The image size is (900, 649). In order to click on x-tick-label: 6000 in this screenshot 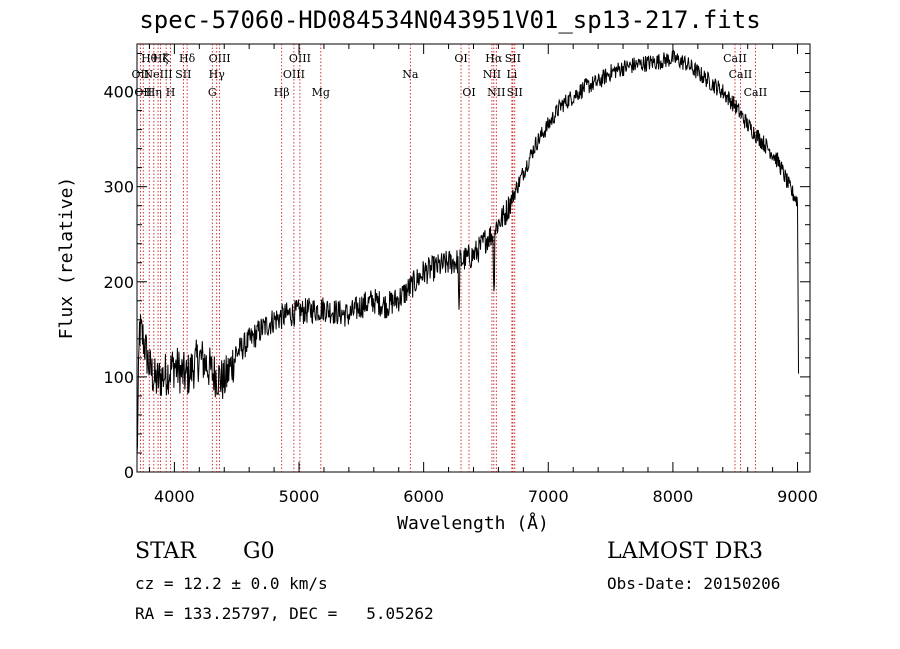, I will do `click(423, 496)`.